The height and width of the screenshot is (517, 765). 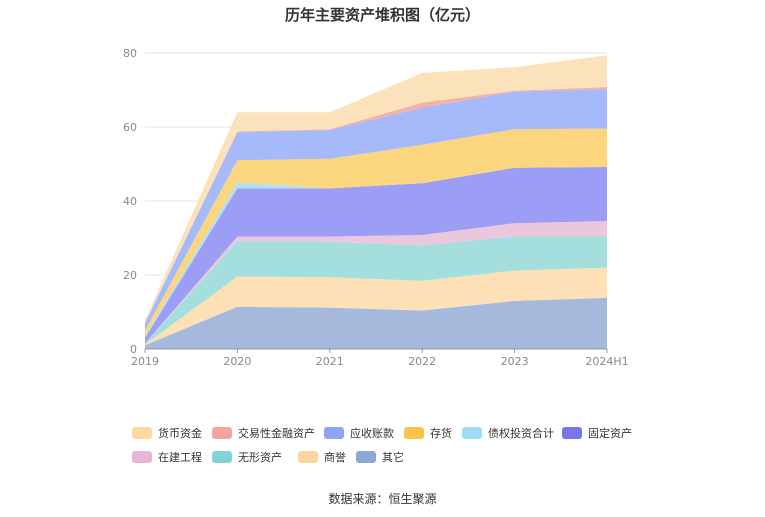 I want to click on legend-item-fixed-assets: 固定资产, so click(x=597, y=433).